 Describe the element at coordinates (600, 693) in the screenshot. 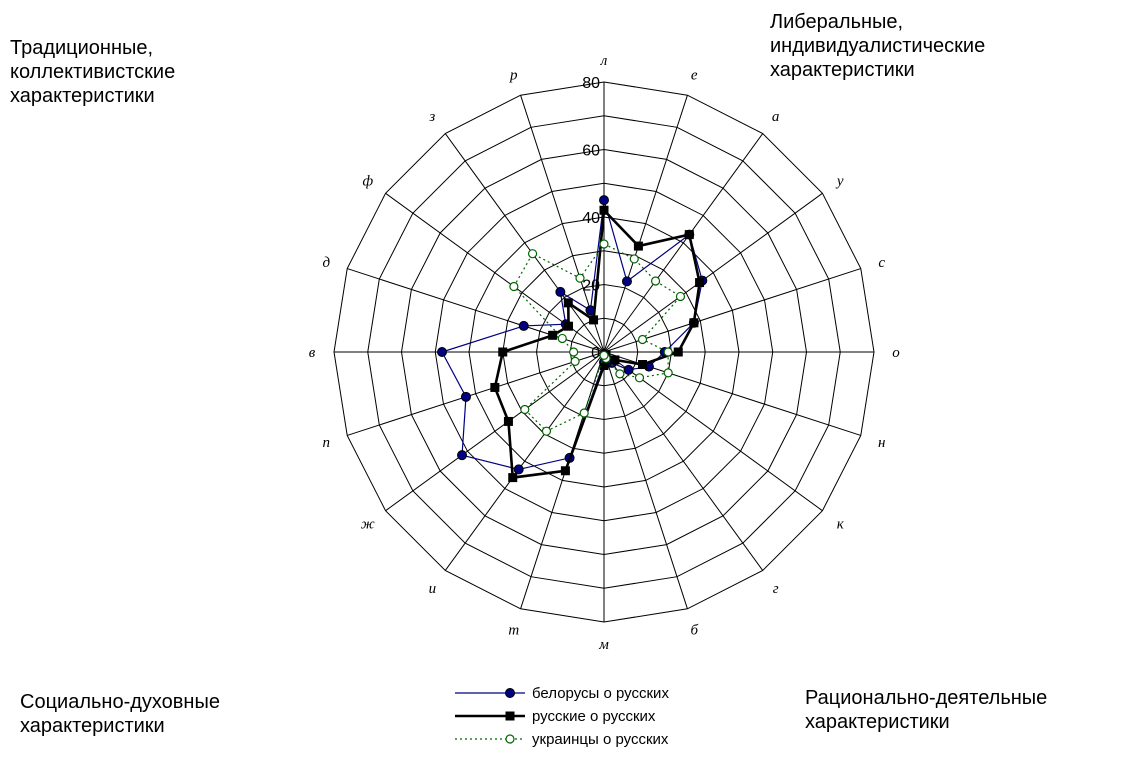

I see `legend-label: белорусы о русских` at that location.